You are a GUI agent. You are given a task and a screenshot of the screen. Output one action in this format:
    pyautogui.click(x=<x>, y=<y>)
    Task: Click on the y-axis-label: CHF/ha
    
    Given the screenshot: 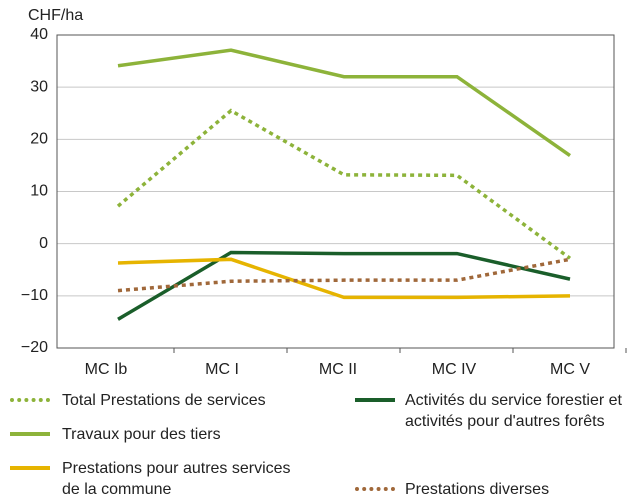 What is the action you would take?
    pyautogui.click(x=55, y=15)
    